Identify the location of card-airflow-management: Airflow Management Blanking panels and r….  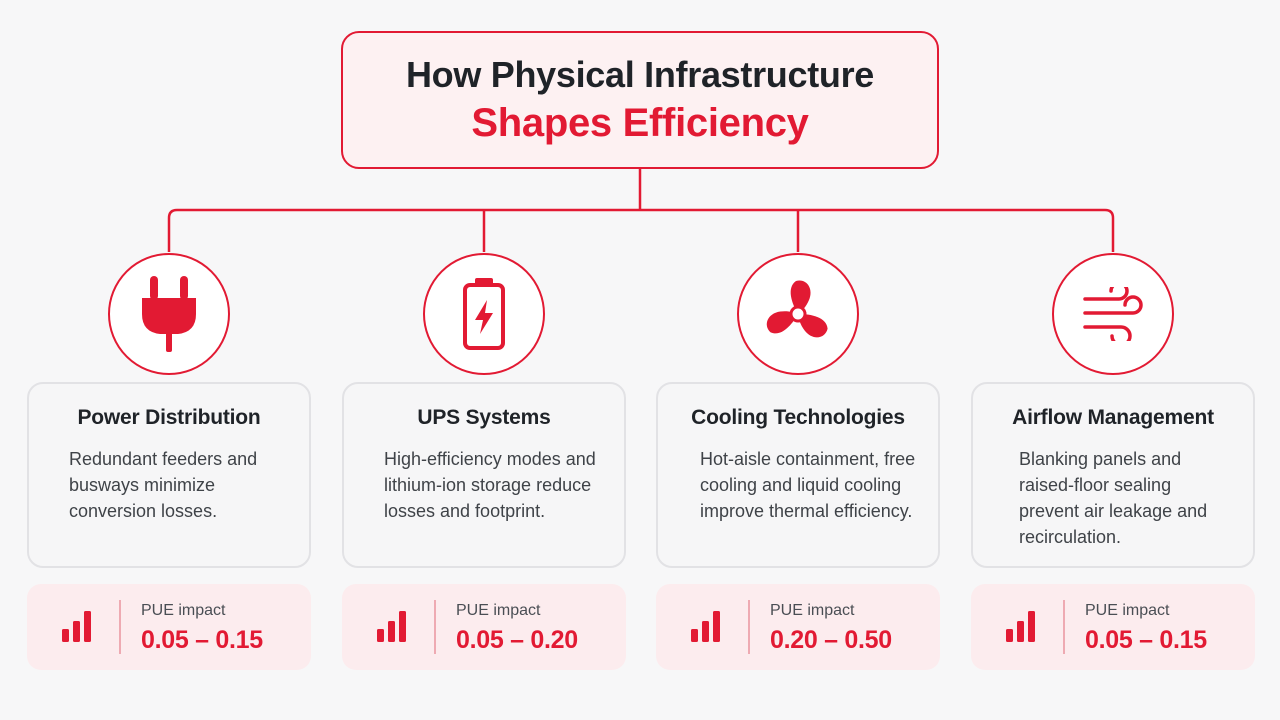
(1113, 475).